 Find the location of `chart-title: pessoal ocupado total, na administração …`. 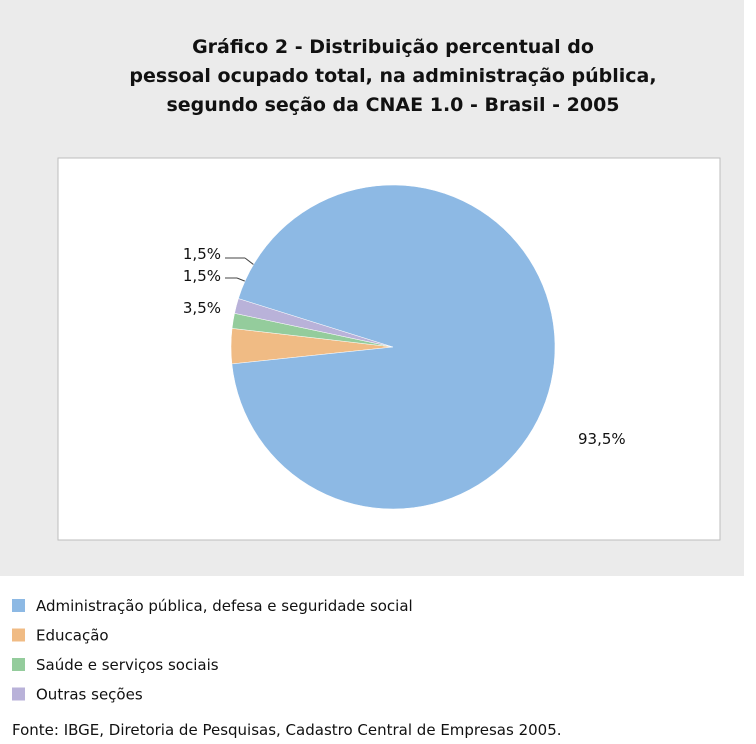

chart-title: pessoal ocupado total, na administração … is located at coordinates (392, 76).